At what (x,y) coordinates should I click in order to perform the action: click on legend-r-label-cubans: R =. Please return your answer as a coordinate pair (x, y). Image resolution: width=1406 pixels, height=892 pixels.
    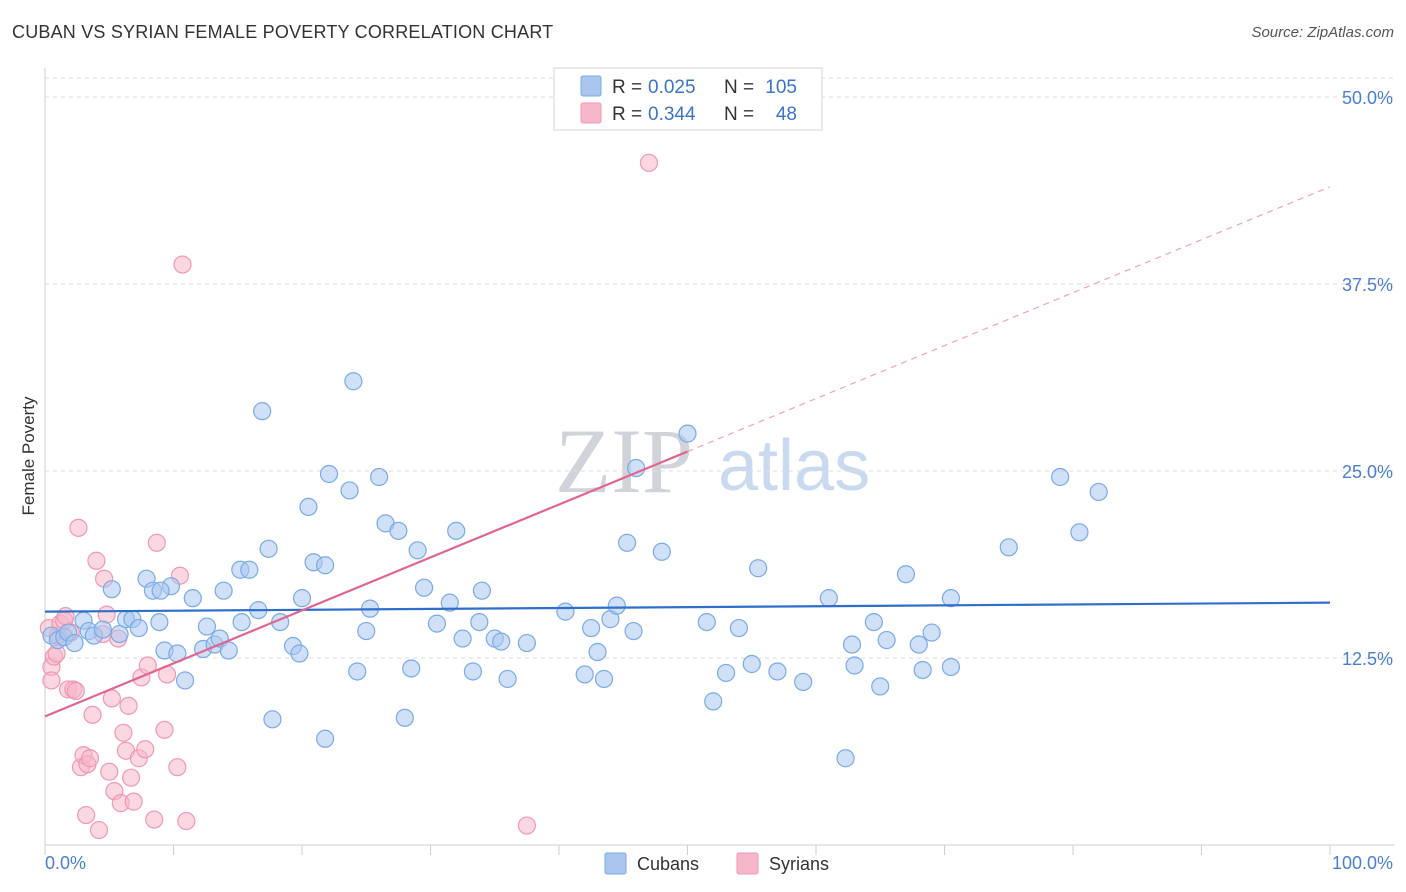
    Looking at the image, I should click on (627, 87).